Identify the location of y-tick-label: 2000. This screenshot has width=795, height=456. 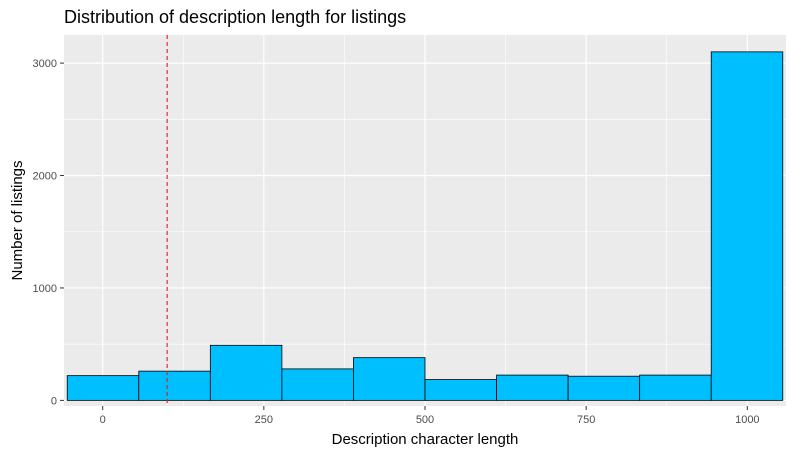
(45, 177).